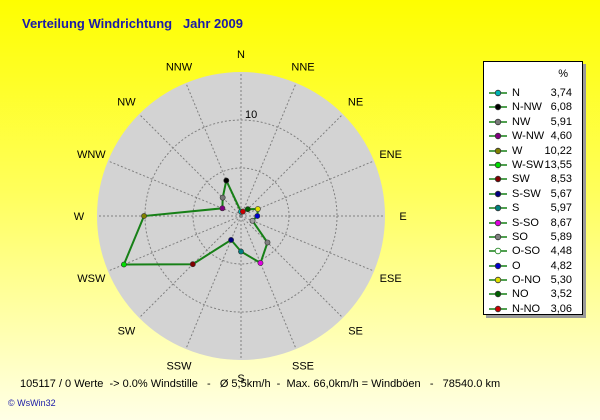 Image resolution: width=600 pixels, height=420 pixels. I want to click on data-point-wsw, so click(124, 264).